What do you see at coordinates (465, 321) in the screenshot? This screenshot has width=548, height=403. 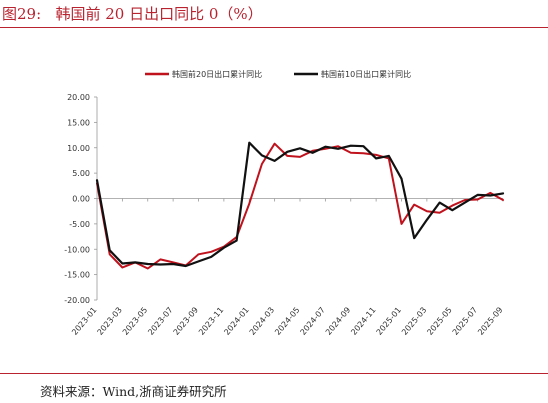 I see `x-tick-label: 2025-07` at bounding box center [465, 321].